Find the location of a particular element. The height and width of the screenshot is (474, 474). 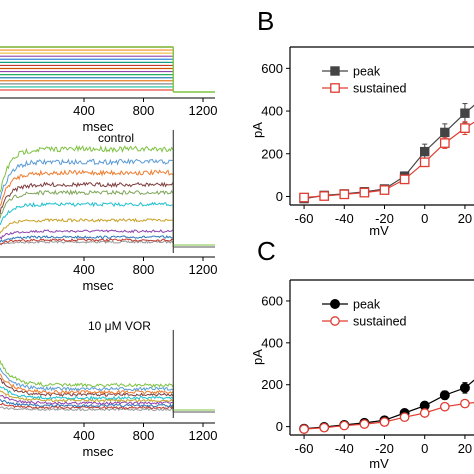

panel-C-ylabel: pA is located at coordinates (257, 357).